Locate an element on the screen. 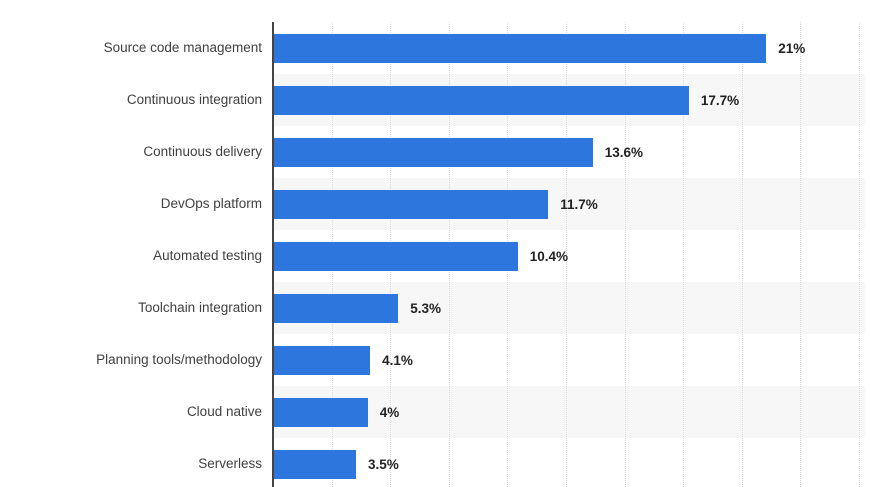  value-label: 13.6% is located at coordinates (624, 152).